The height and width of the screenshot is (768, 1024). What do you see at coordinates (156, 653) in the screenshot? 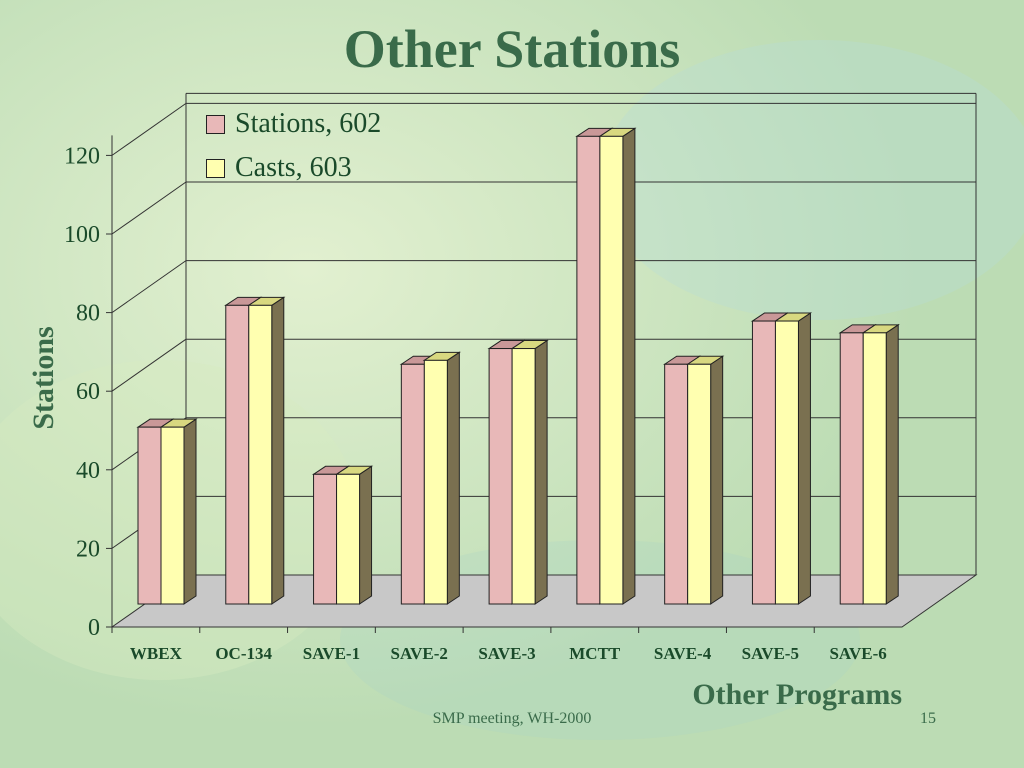
I see `x-tick-label: WBEX` at bounding box center [156, 653].